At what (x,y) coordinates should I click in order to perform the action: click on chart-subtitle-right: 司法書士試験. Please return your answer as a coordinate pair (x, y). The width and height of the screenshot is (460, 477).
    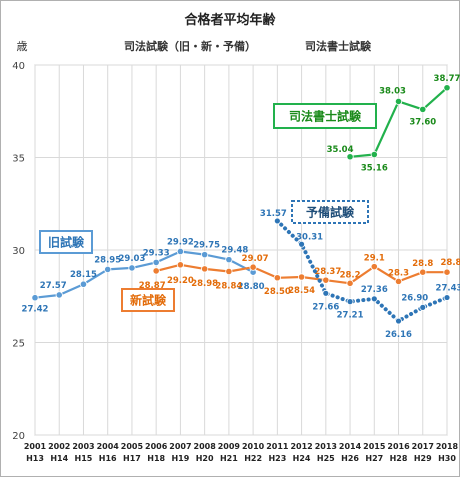
    Looking at the image, I should click on (338, 46).